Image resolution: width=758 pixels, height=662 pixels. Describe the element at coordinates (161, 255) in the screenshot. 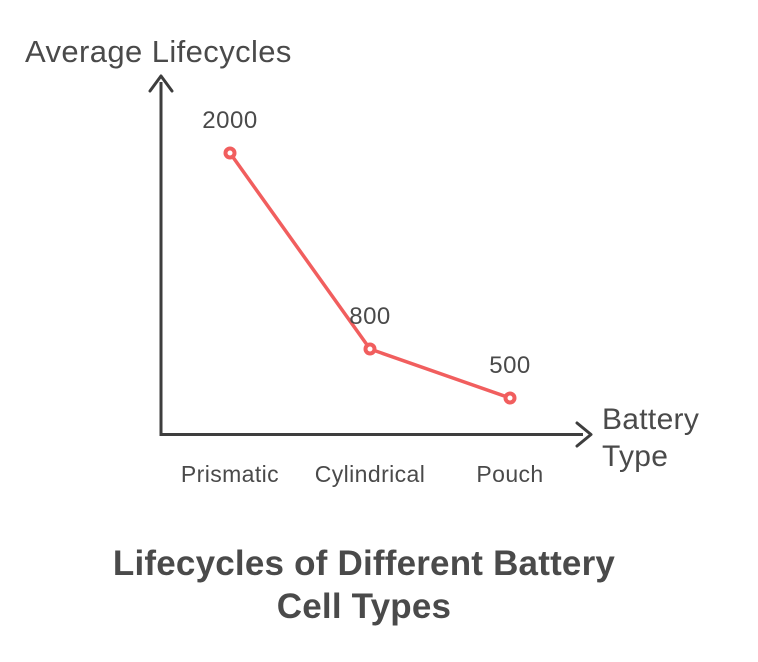

I see `y-axis` at that location.